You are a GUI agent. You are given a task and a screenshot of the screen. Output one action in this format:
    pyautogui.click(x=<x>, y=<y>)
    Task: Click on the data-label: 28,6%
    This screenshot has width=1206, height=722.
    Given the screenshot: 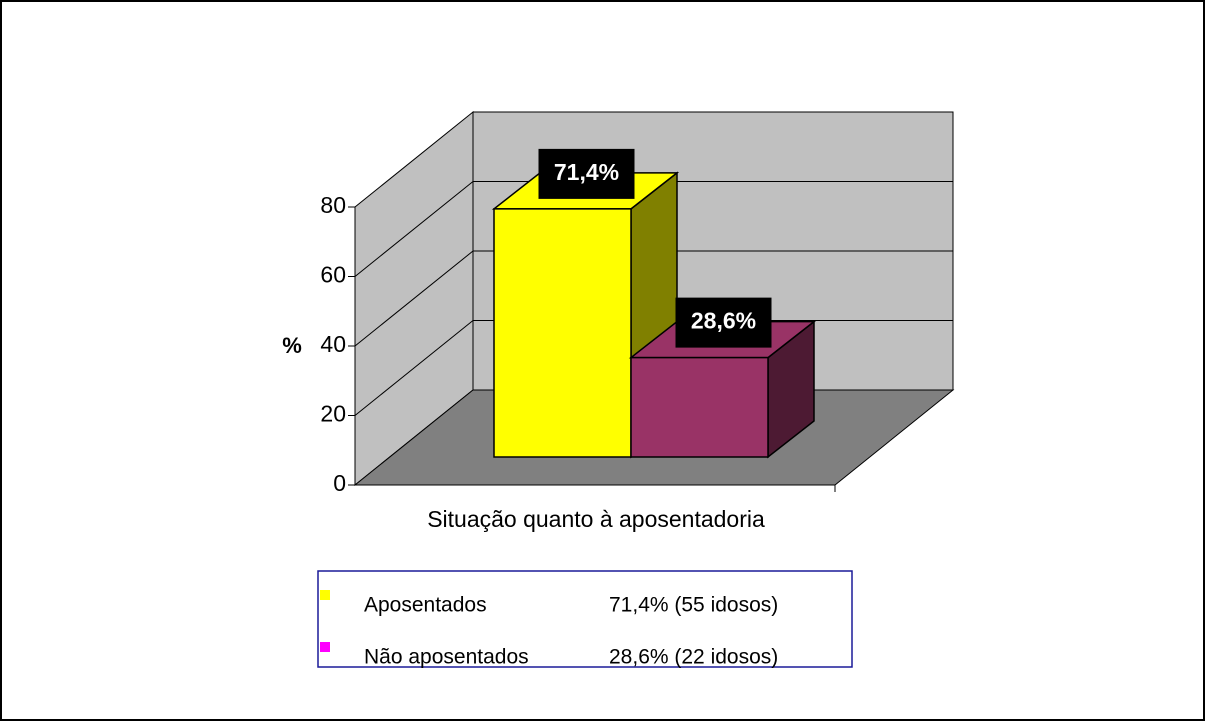 What is the action you would take?
    pyautogui.click(x=723, y=321)
    